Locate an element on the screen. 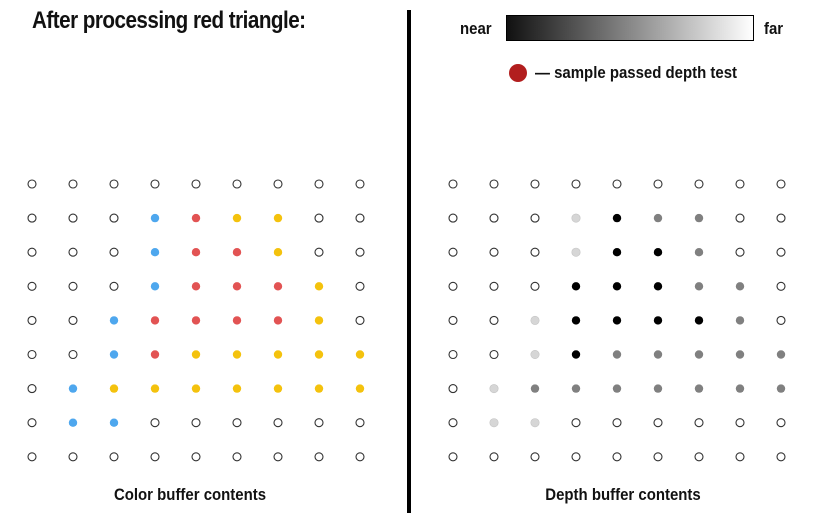  color-buffer-caption: Color buffer contents is located at coordinates (190, 494).